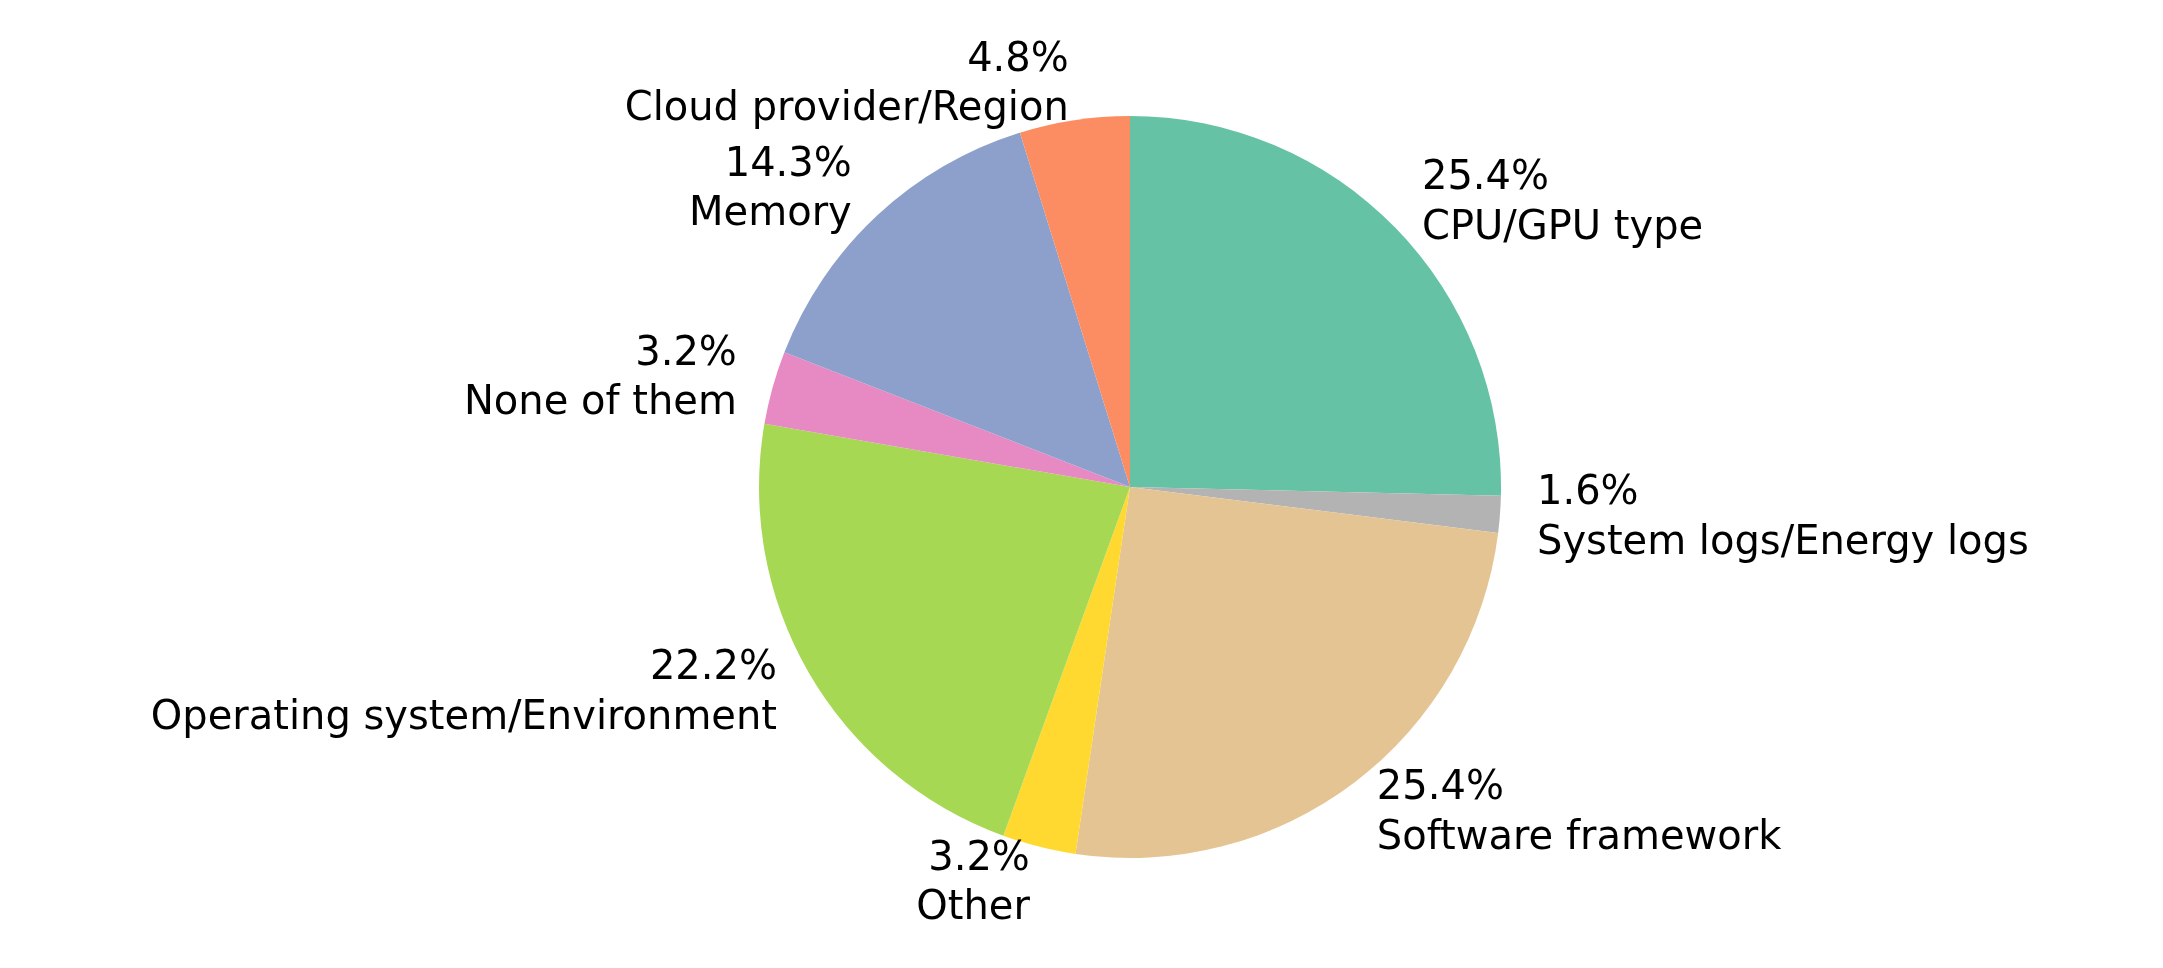 The width and height of the screenshot is (2163, 968). I want to click on data-label: 1.6%, so click(1587, 490).